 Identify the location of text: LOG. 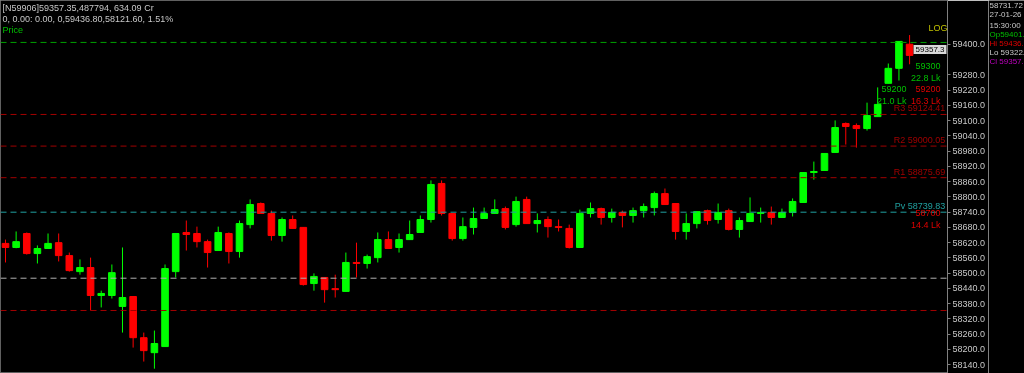
(938, 27).